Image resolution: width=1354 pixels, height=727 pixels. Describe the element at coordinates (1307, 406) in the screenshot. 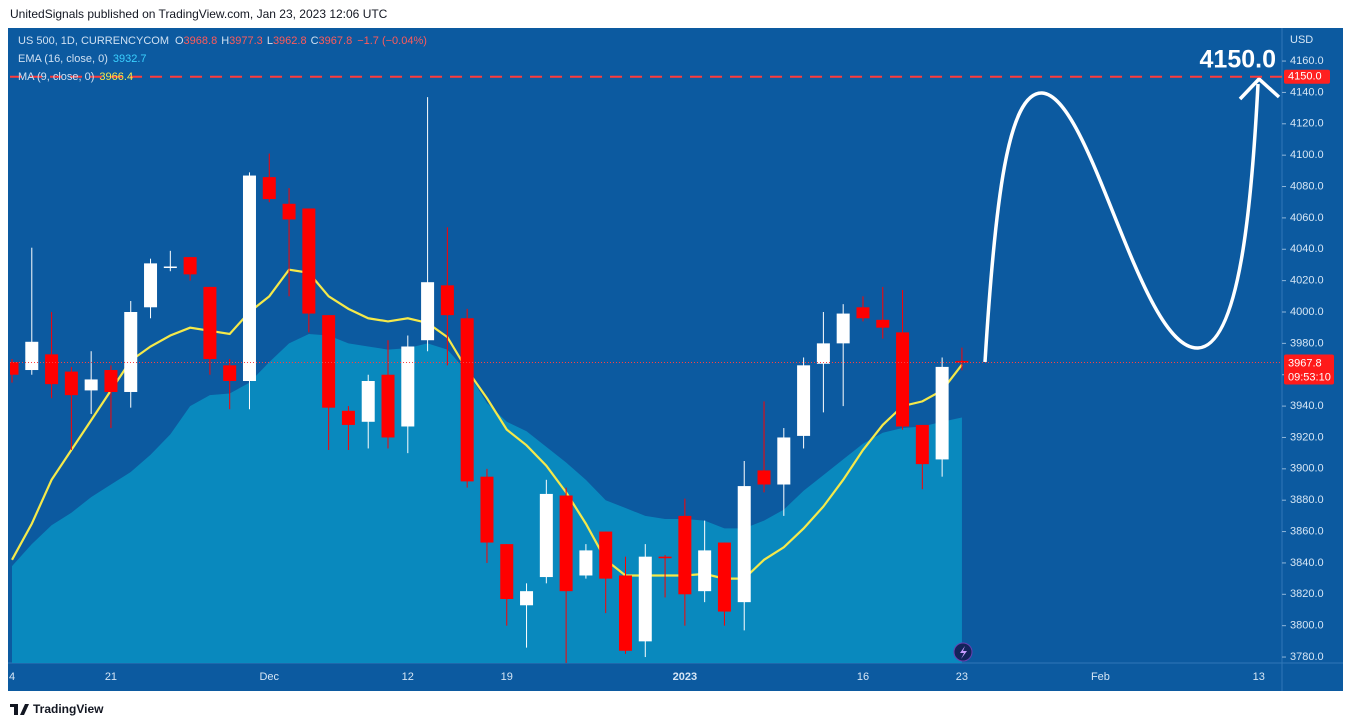

I see `y-tick-label: 3940.0` at that location.